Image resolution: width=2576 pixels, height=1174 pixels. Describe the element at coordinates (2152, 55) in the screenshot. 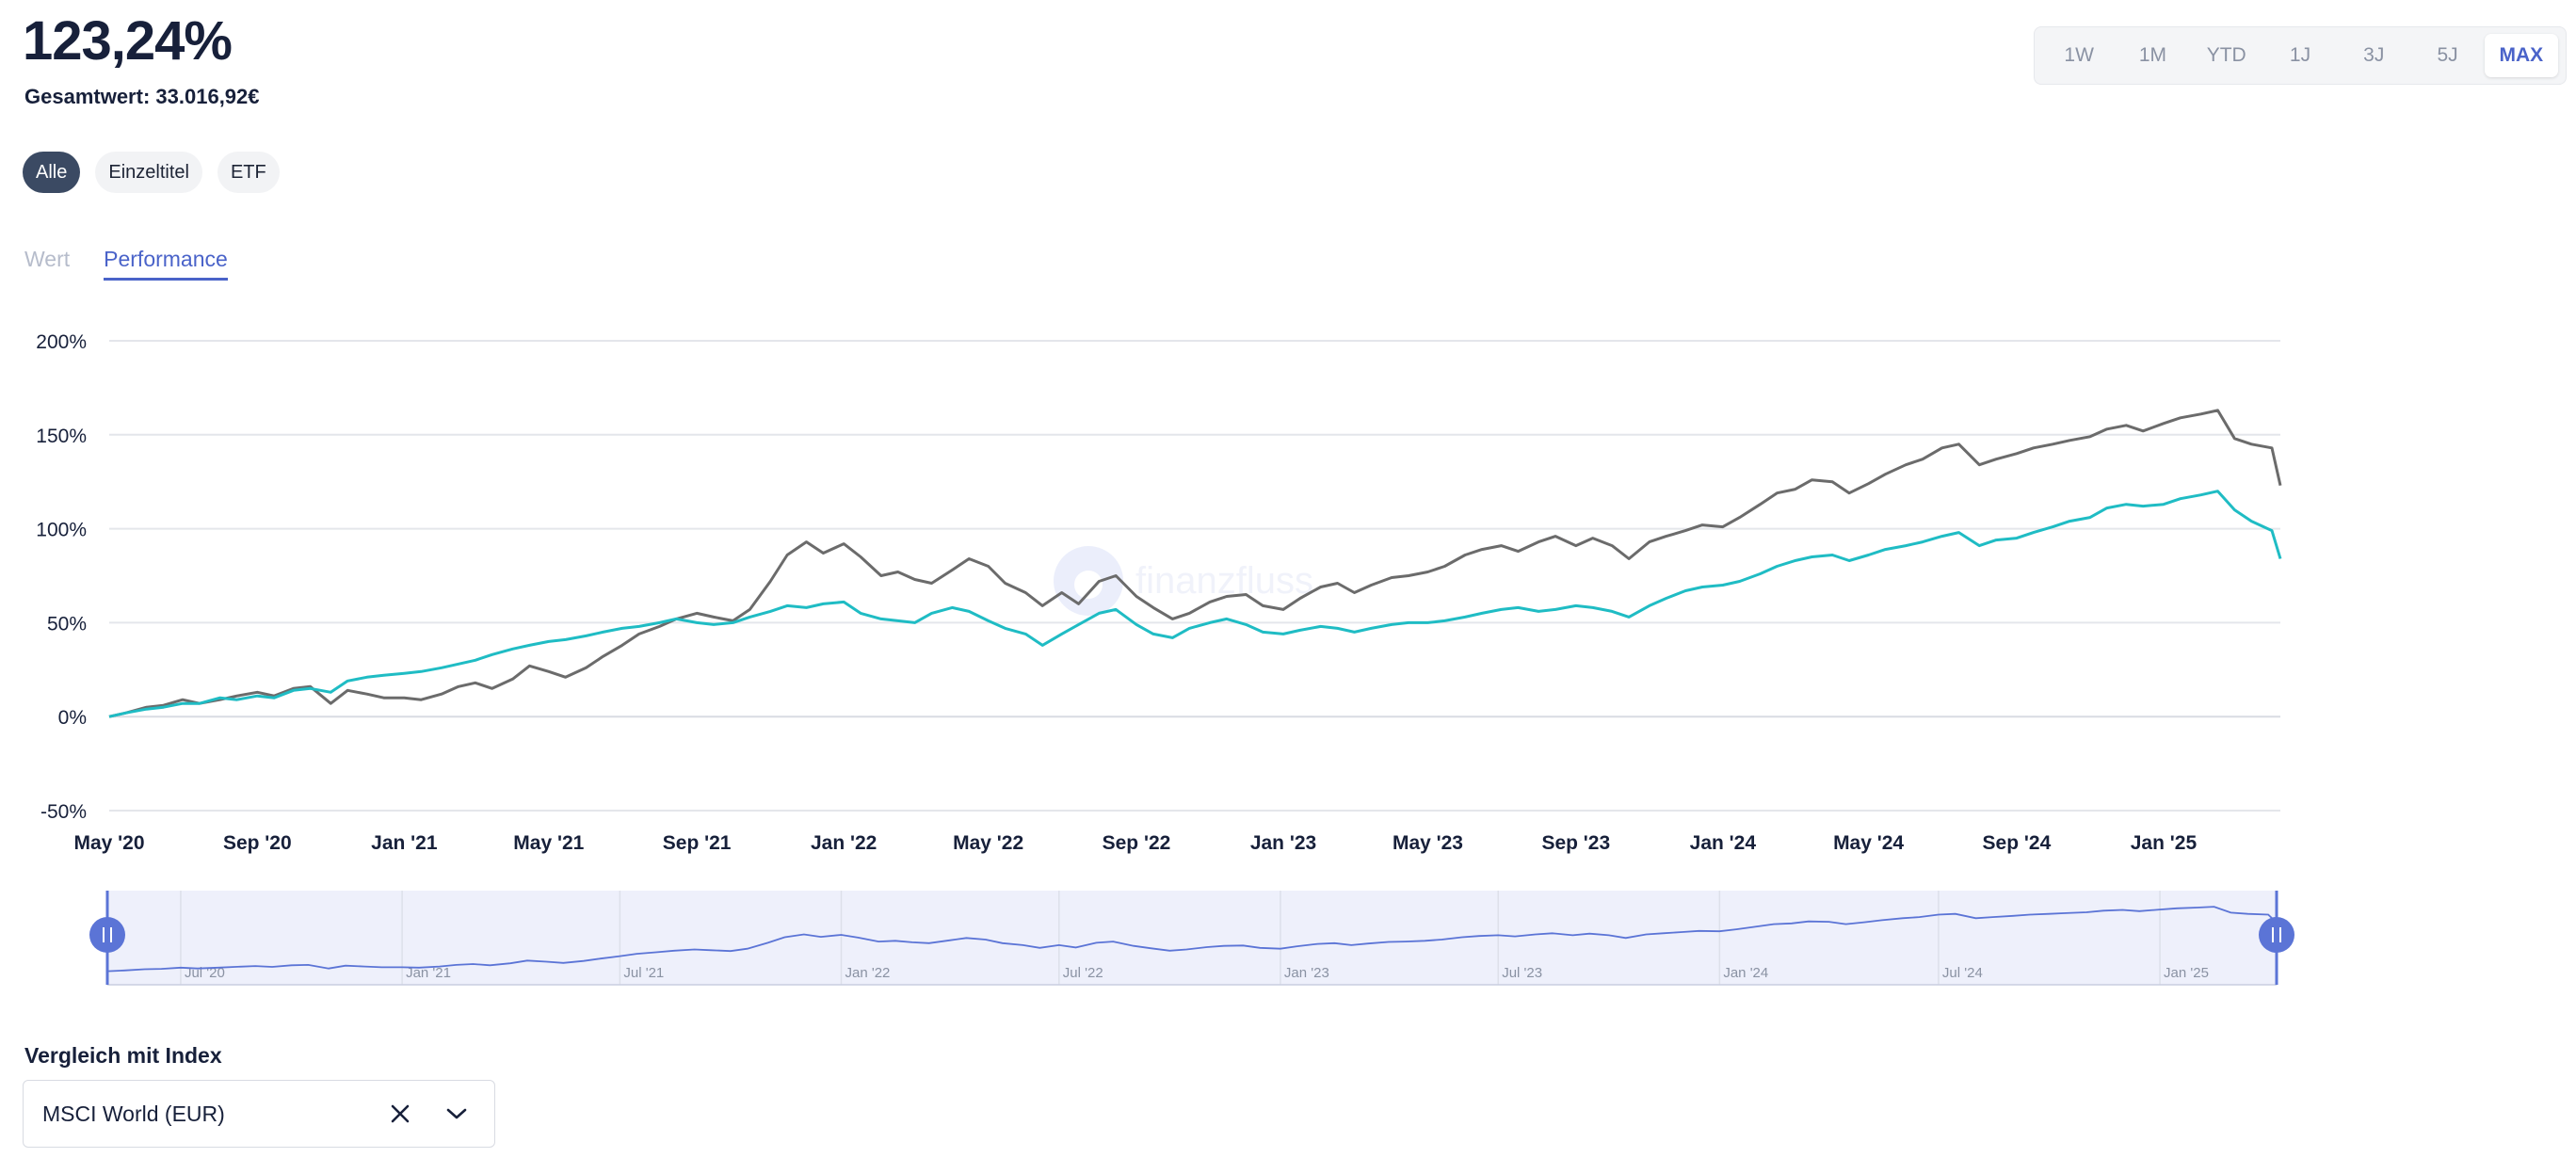

I see `range-button-1m: 1M` at that location.